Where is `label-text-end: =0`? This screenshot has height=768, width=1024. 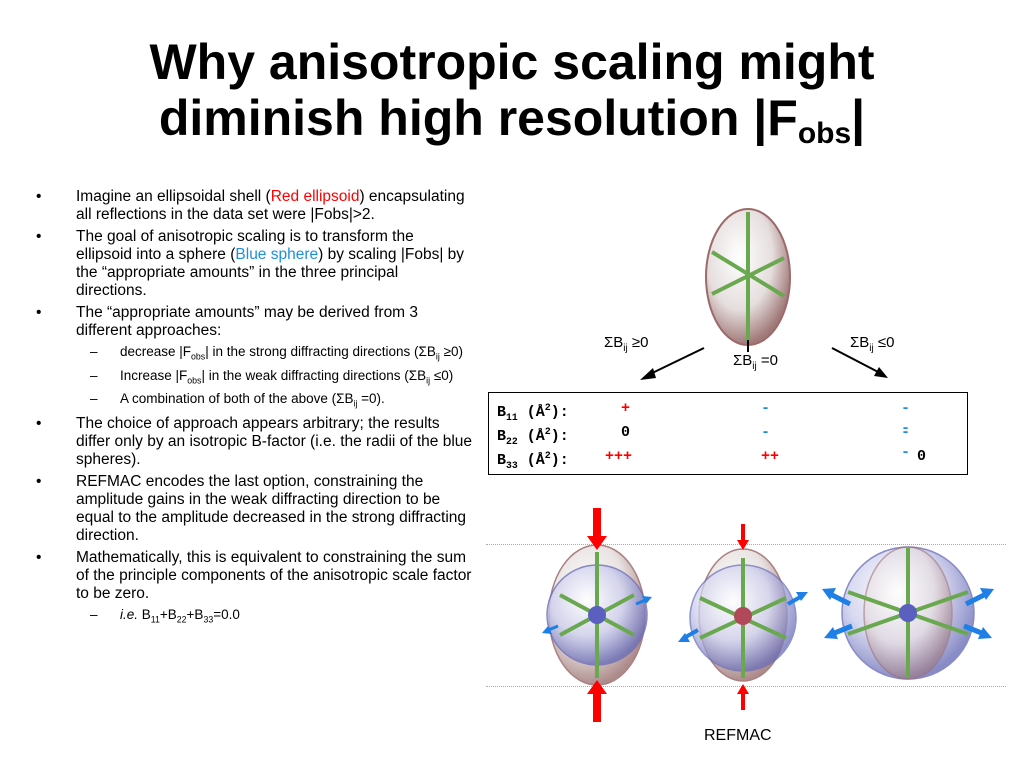
label-text-end: =0 is located at coordinates (767, 360).